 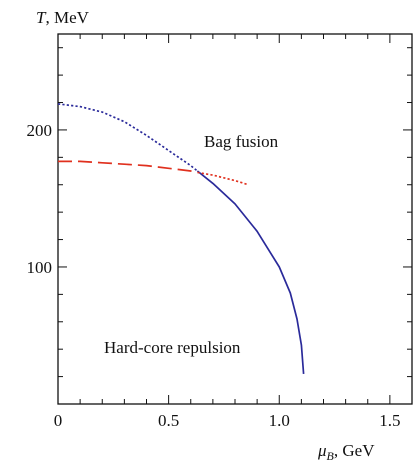 What do you see at coordinates (322, 450) in the screenshot?
I see `x-axis-symbol: μ` at bounding box center [322, 450].